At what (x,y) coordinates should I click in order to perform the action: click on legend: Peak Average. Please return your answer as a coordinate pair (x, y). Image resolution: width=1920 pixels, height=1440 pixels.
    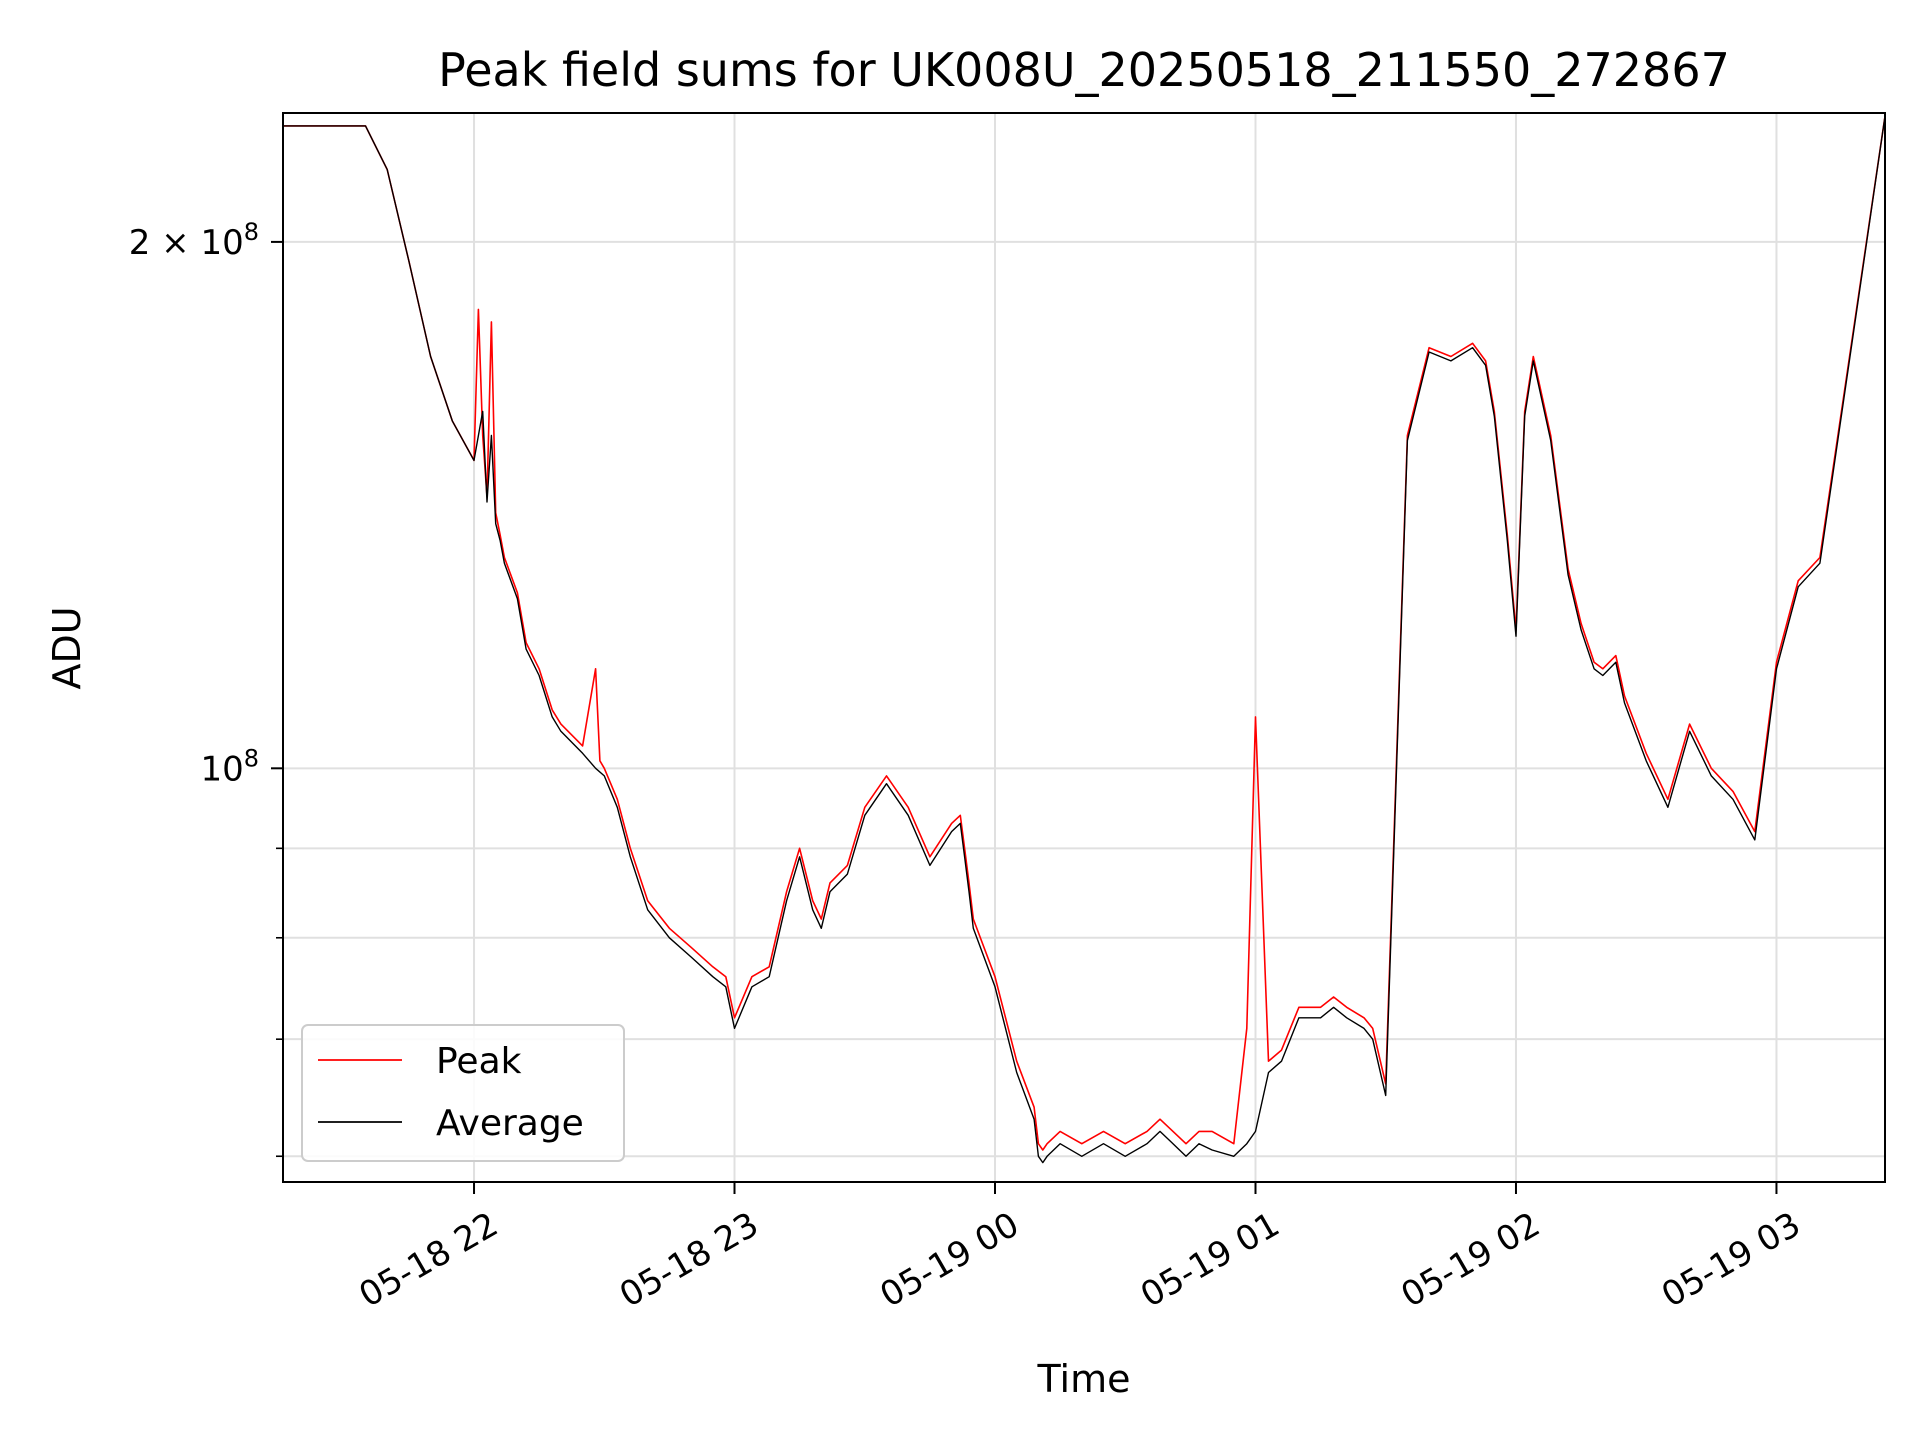
    Looking at the image, I should click on (463, 1093).